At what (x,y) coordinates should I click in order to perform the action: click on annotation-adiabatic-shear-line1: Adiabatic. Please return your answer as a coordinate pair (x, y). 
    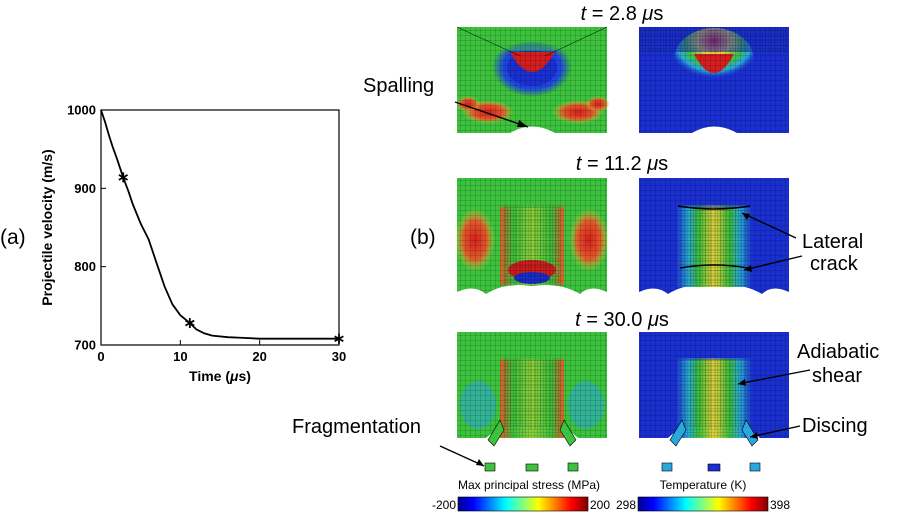
    Looking at the image, I should click on (838, 352).